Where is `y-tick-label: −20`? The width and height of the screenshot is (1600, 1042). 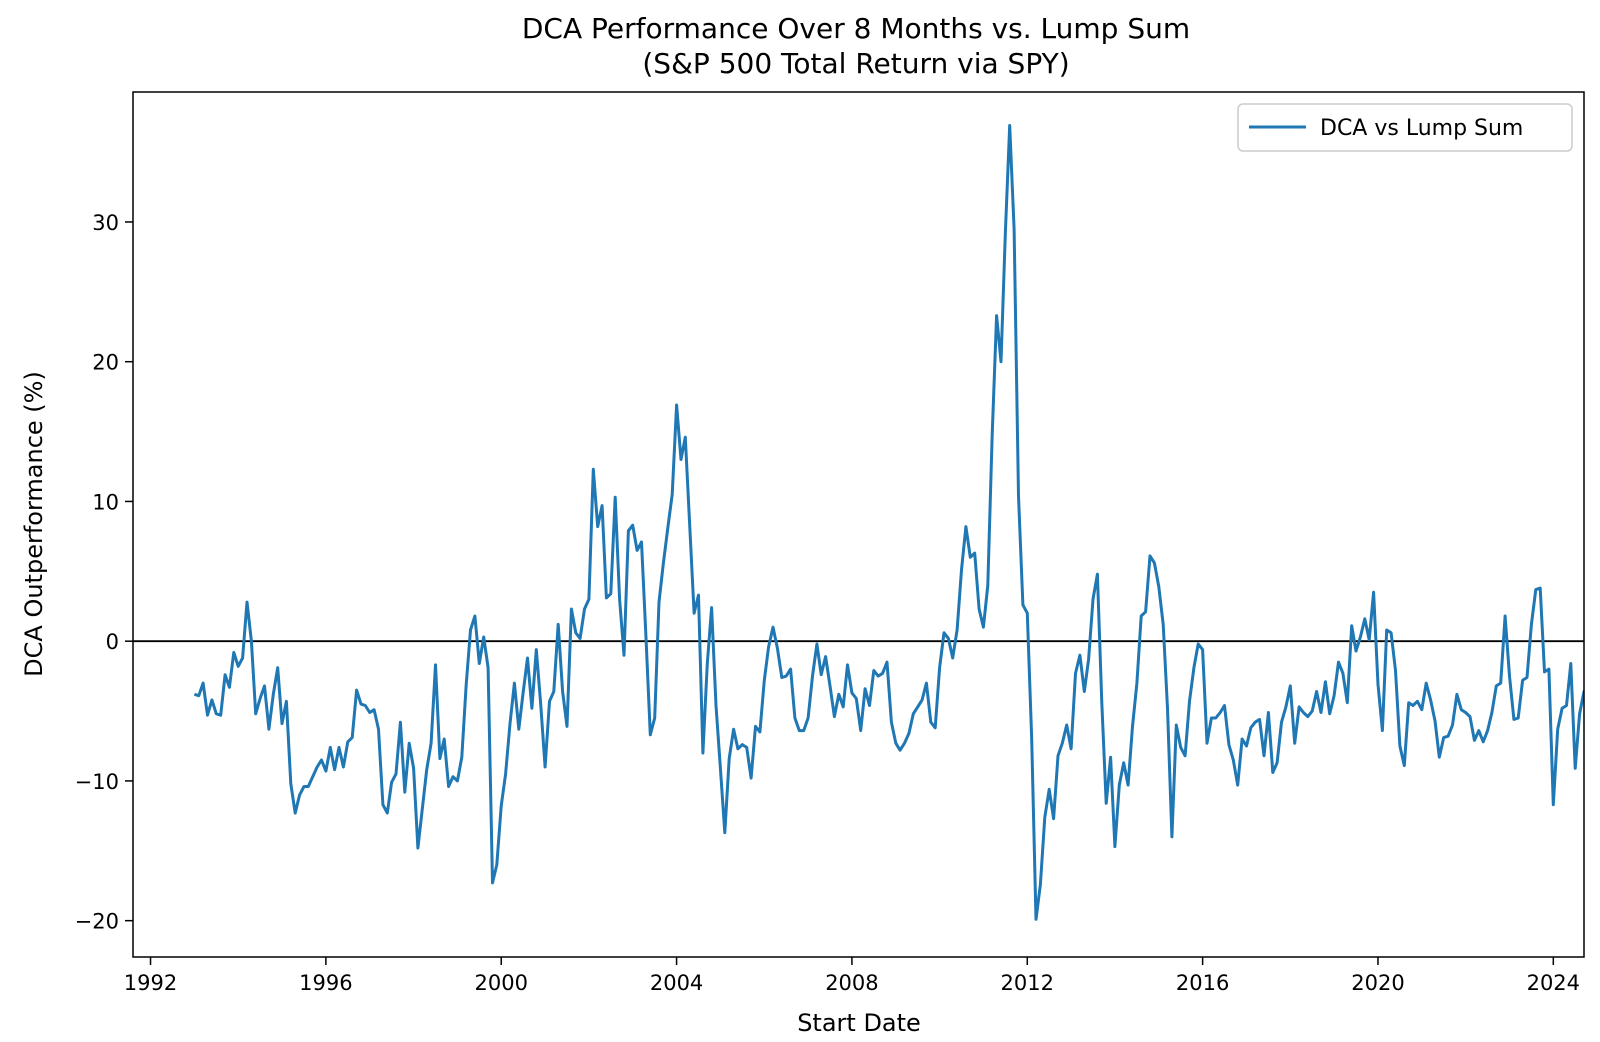
y-tick-label: −20 is located at coordinates (97, 922).